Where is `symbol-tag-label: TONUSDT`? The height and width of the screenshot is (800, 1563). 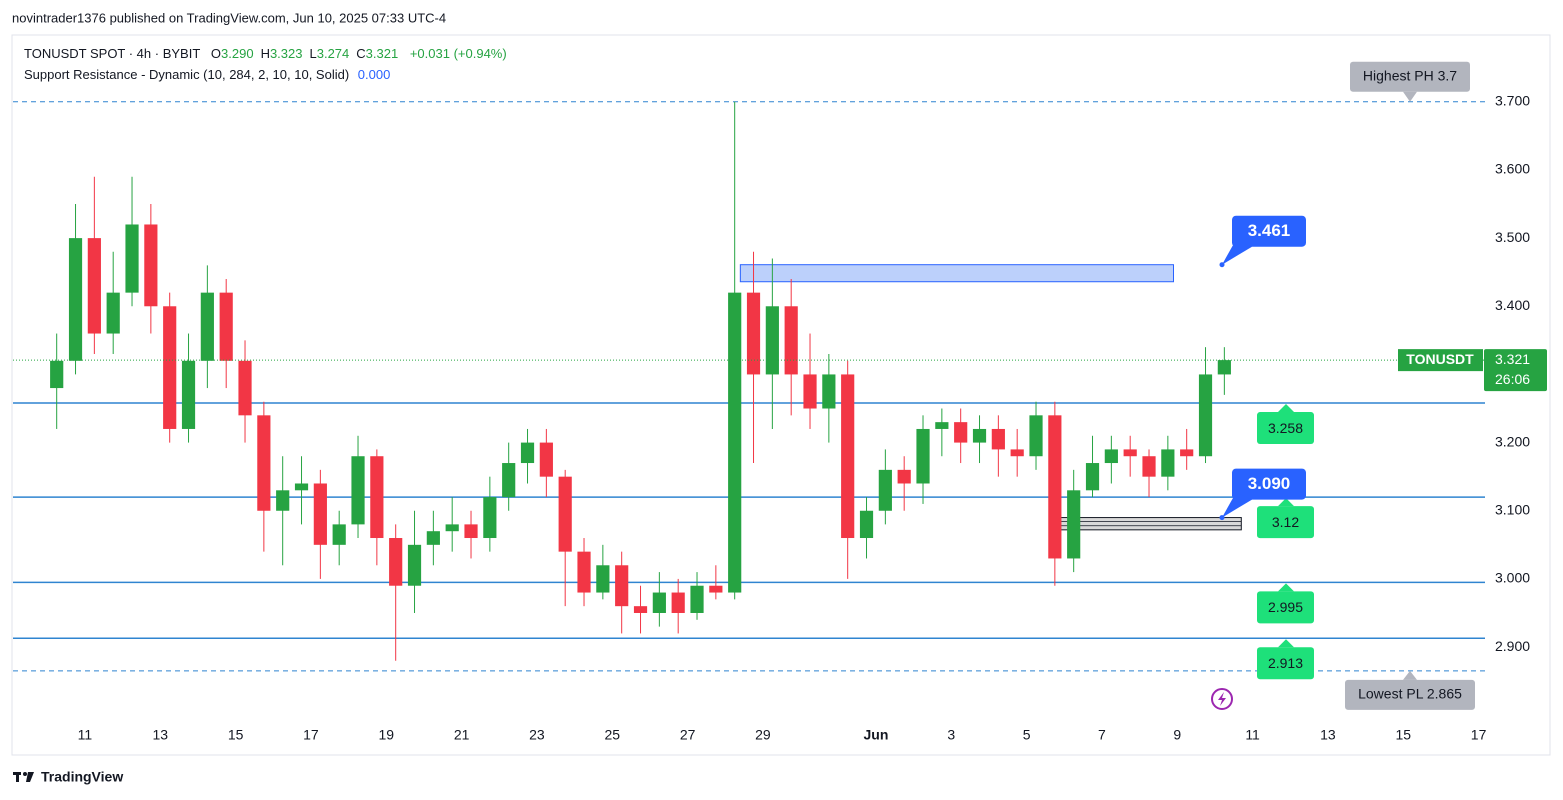 symbol-tag-label: TONUSDT is located at coordinates (1440, 359).